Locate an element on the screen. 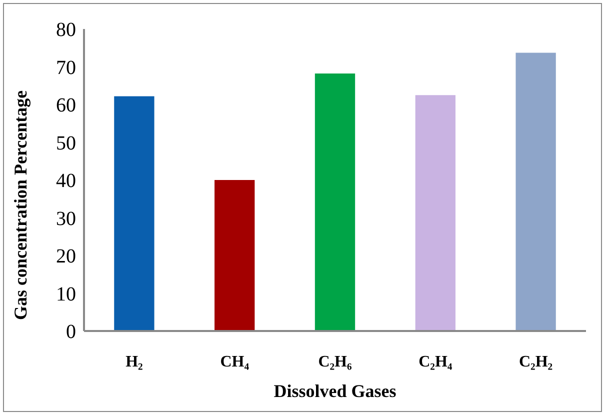 The width and height of the screenshot is (605, 417). x-tick-label: C₂H₄ is located at coordinates (435, 361).